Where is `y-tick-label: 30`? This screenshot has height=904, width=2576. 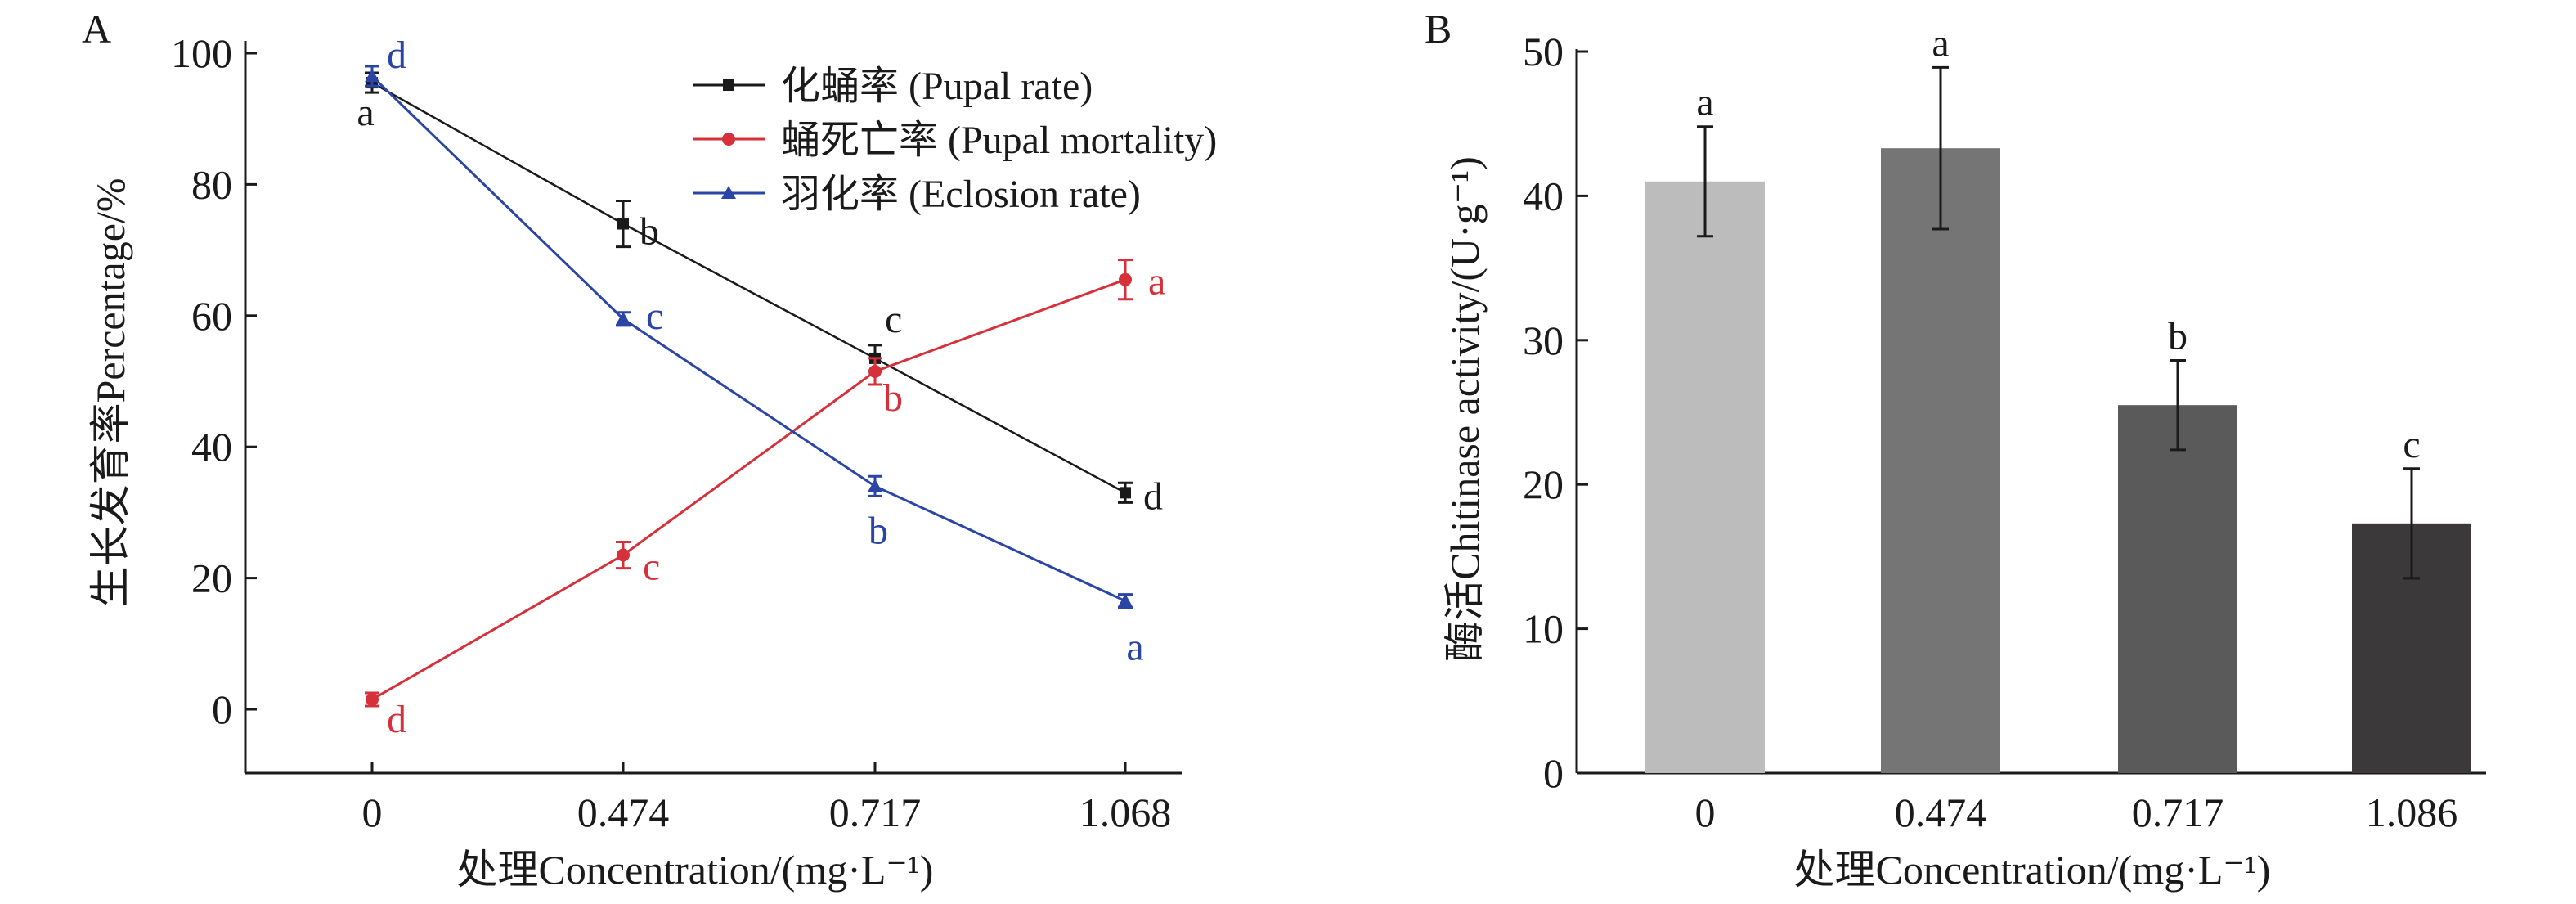
y-tick-label: 30 is located at coordinates (1543, 340).